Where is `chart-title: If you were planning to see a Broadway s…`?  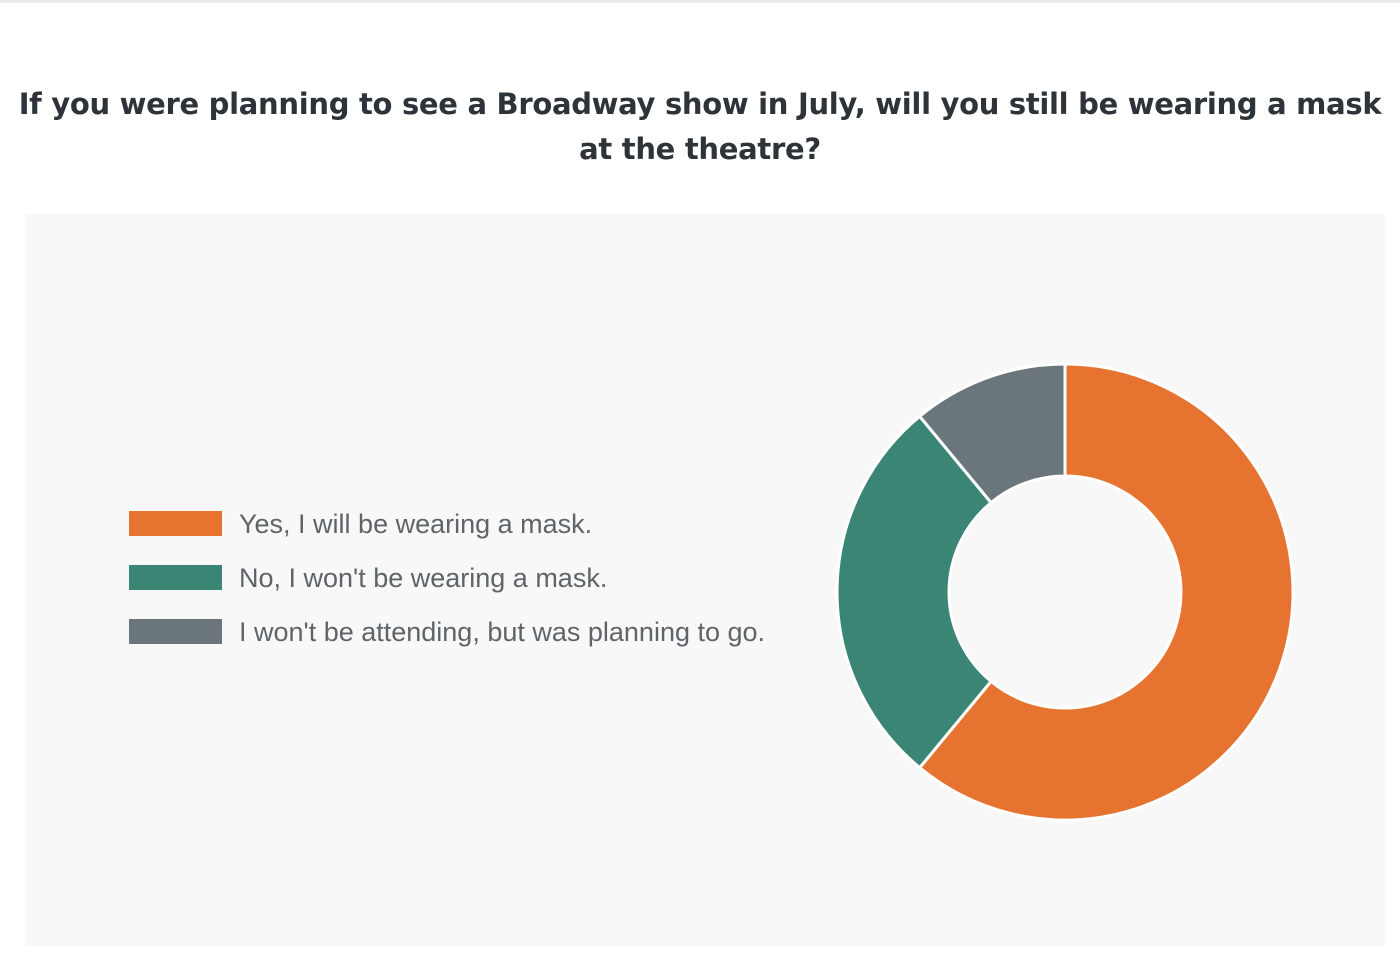 chart-title: If you were planning to see a Broadway s… is located at coordinates (700, 126).